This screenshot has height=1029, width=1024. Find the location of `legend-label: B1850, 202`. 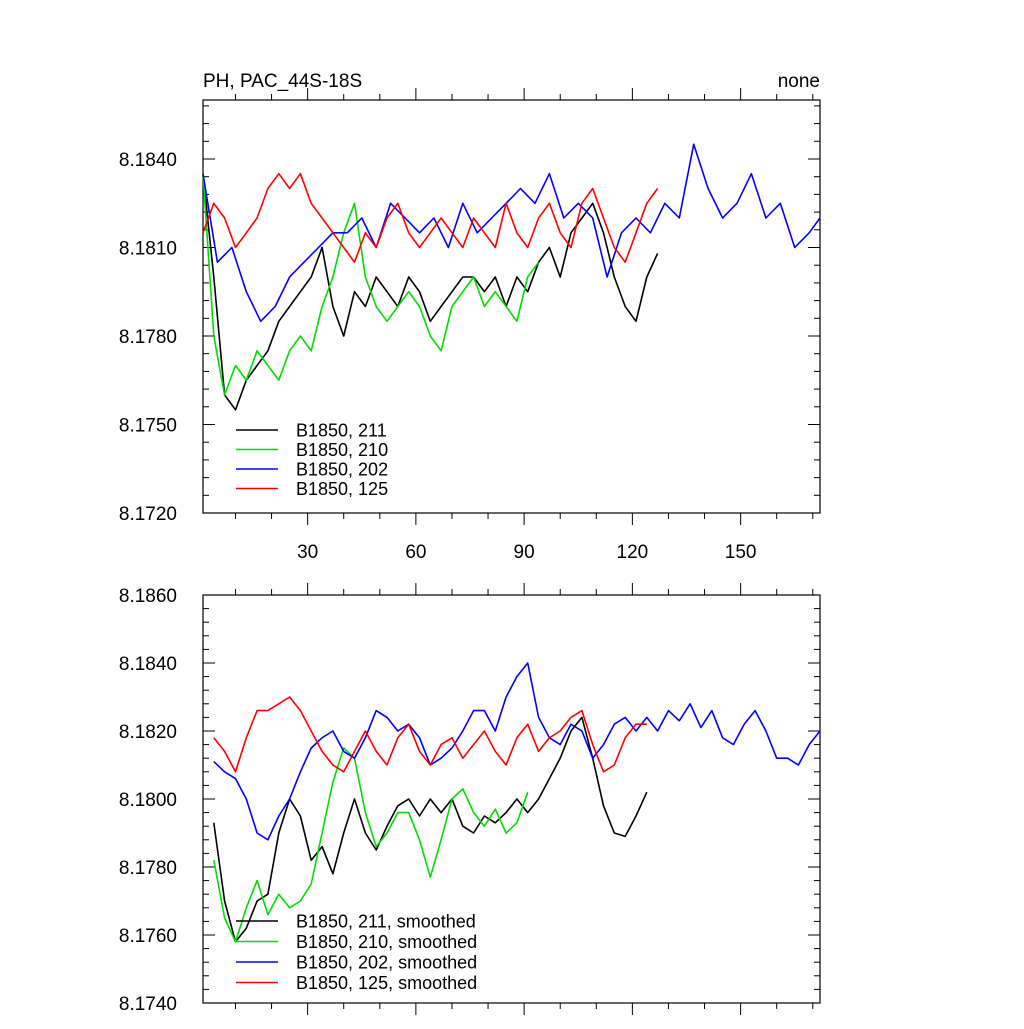

legend-label: B1850, 202 is located at coordinates (342, 470).